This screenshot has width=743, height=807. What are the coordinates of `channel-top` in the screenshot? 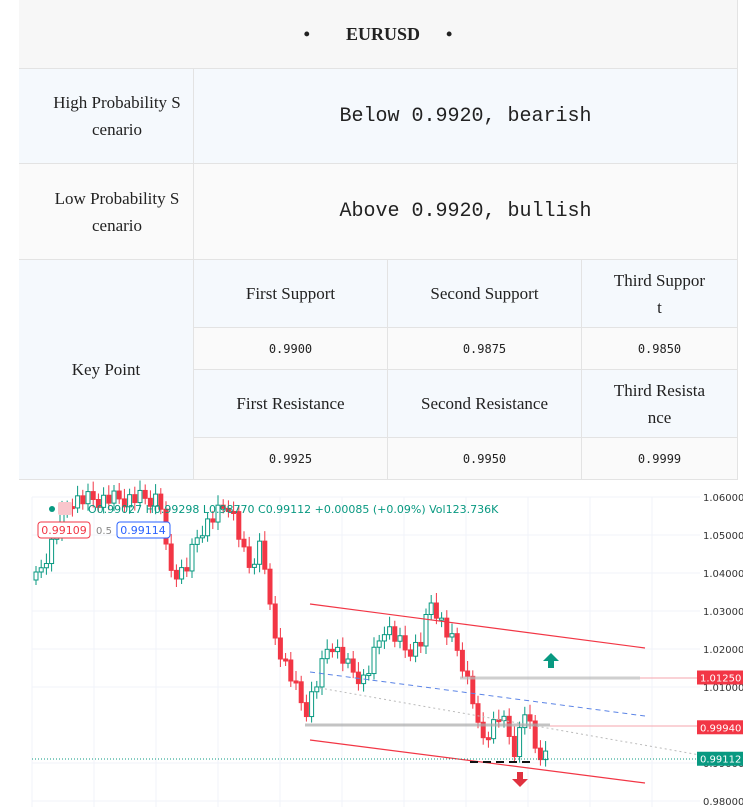 It's located at (477, 626).